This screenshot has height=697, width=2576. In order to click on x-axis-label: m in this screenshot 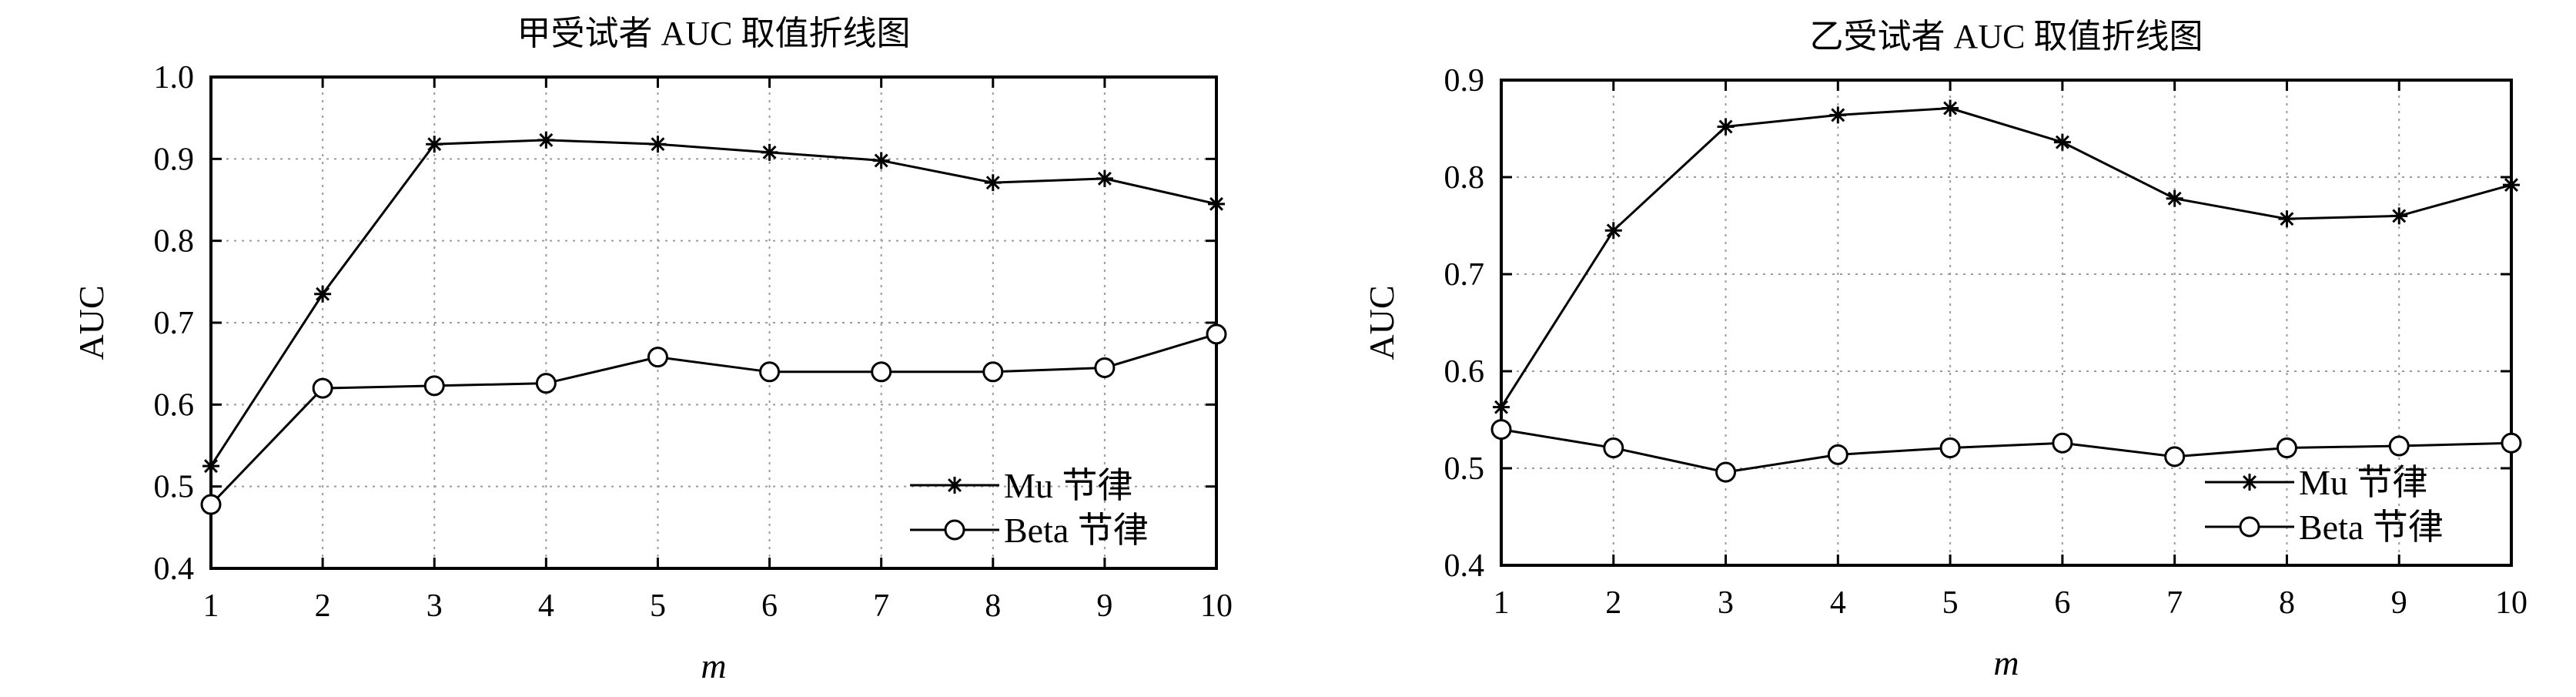, I will do `click(2006, 662)`.